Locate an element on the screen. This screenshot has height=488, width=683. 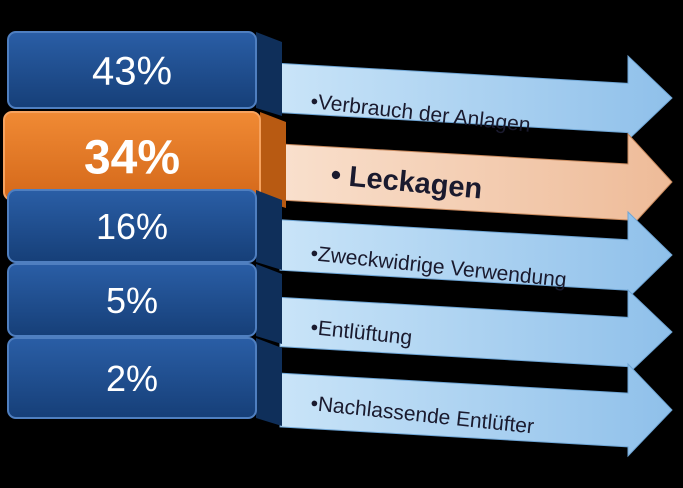
percent-value-3: 16% is located at coordinates (132, 226).